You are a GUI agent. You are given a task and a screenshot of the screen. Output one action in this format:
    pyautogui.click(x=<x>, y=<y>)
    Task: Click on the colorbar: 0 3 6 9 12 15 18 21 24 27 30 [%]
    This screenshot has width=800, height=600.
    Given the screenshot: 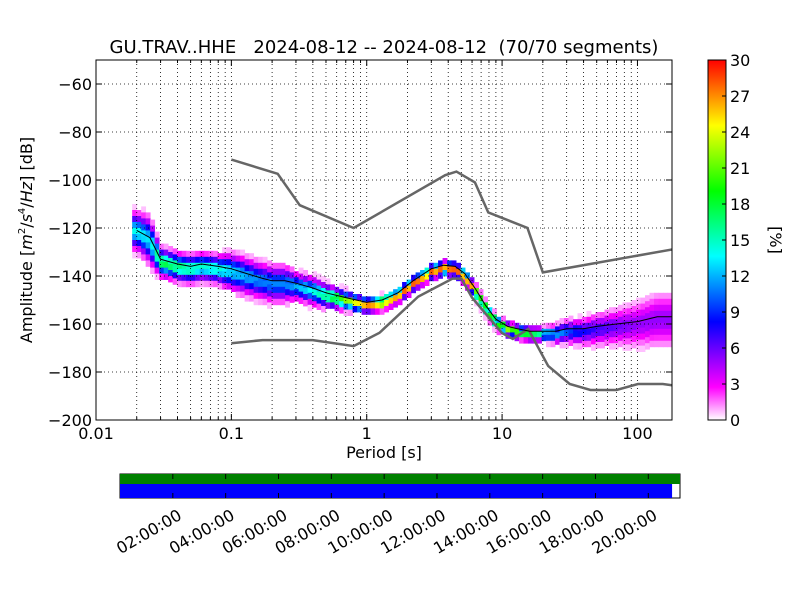 What is the action you would take?
    pyautogui.click(x=746, y=240)
    